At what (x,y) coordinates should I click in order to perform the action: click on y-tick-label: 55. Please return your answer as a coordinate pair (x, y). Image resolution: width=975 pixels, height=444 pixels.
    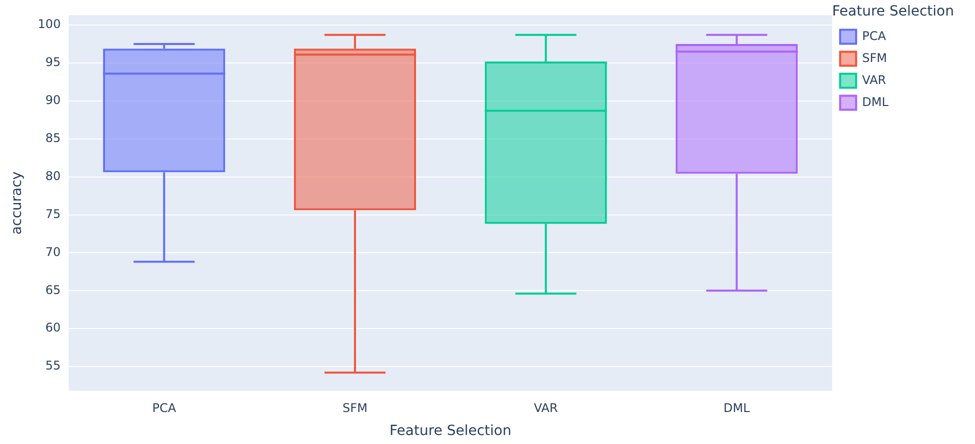
    Looking at the image, I should click on (53, 365).